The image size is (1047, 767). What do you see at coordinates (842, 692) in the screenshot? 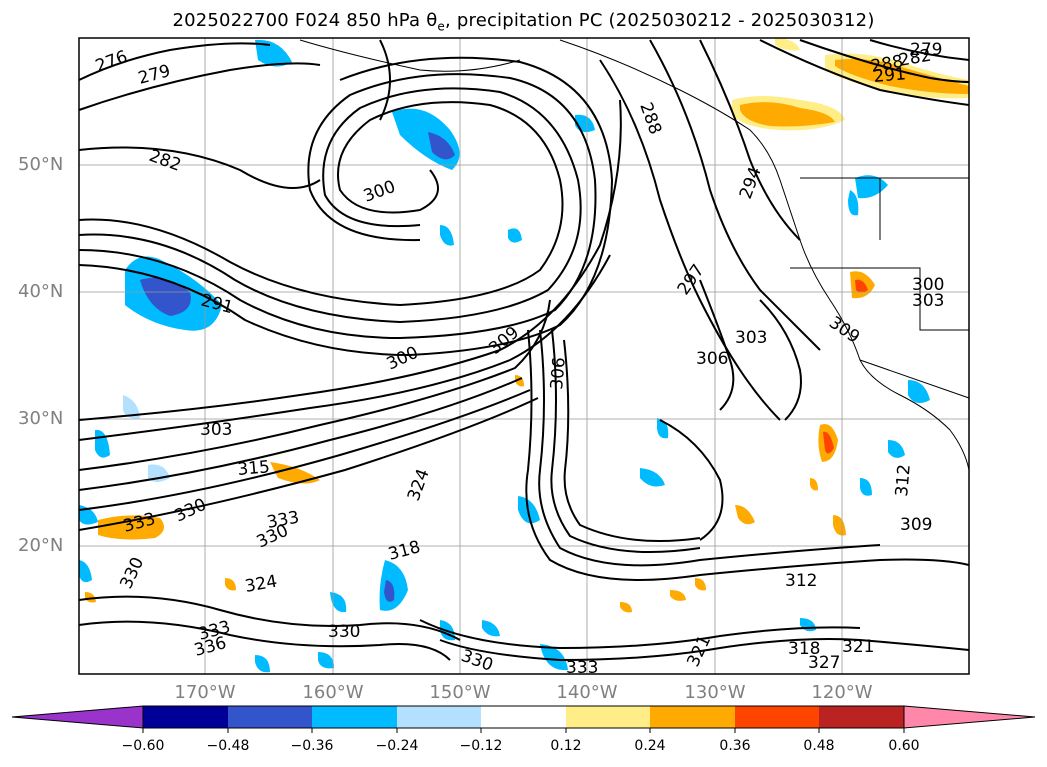
I see `lon-label: 120°W` at bounding box center [842, 692].